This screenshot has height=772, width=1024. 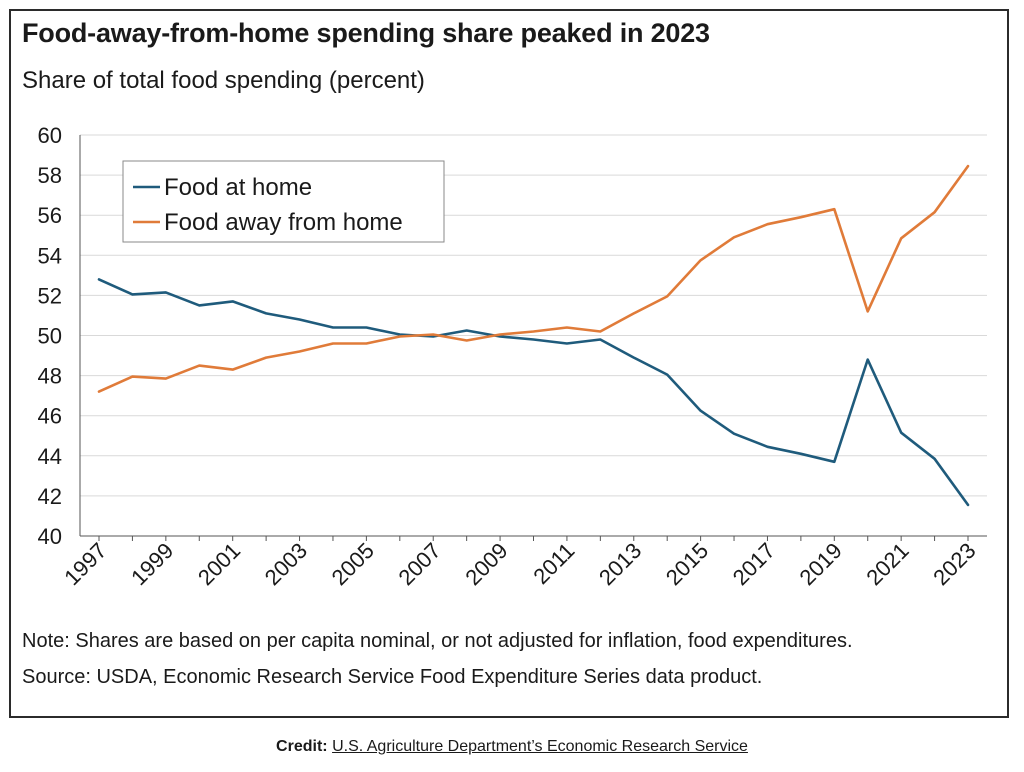 I want to click on legend-box, so click(x=283, y=201).